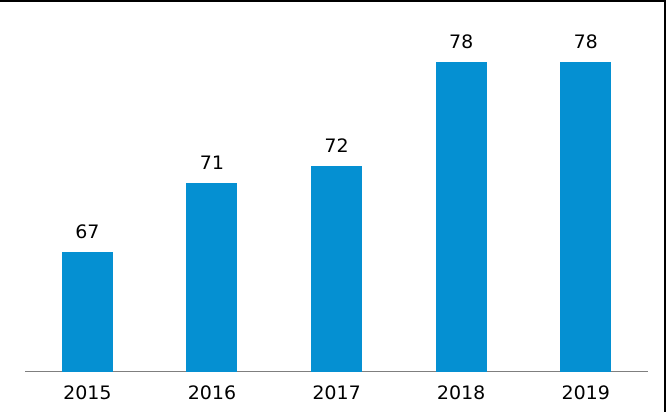 The height and width of the screenshot is (412, 666). I want to click on bar-2015, so click(87, 312).